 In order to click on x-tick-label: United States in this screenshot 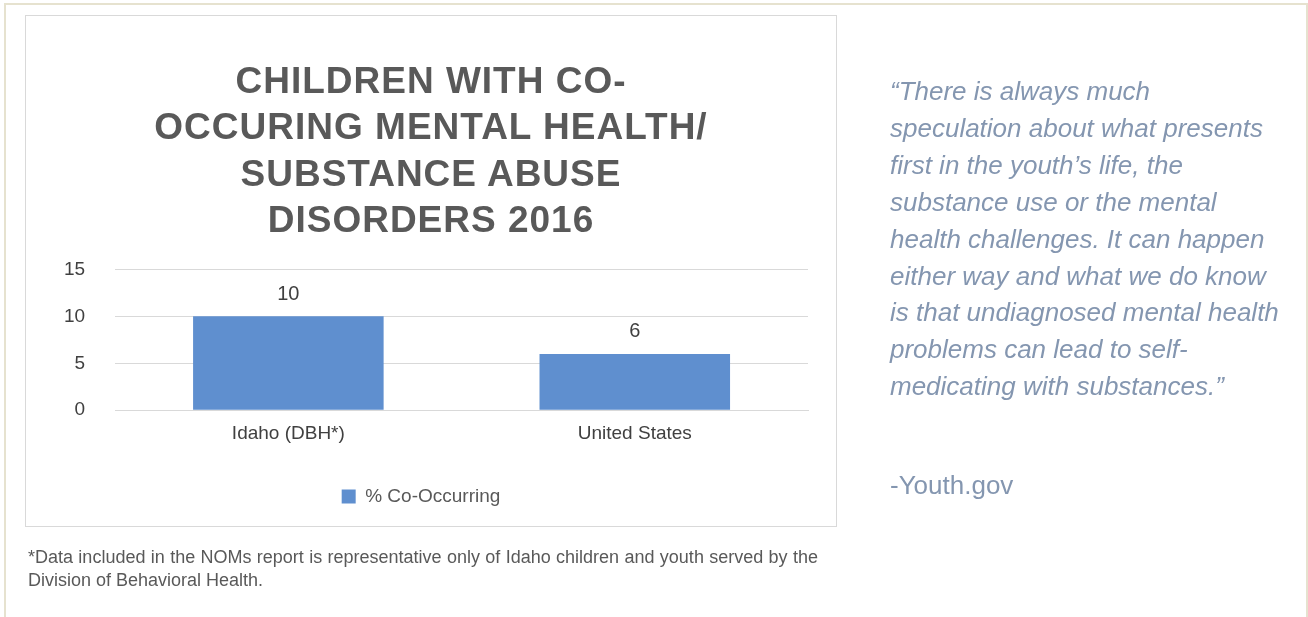, I will do `click(634, 432)`.